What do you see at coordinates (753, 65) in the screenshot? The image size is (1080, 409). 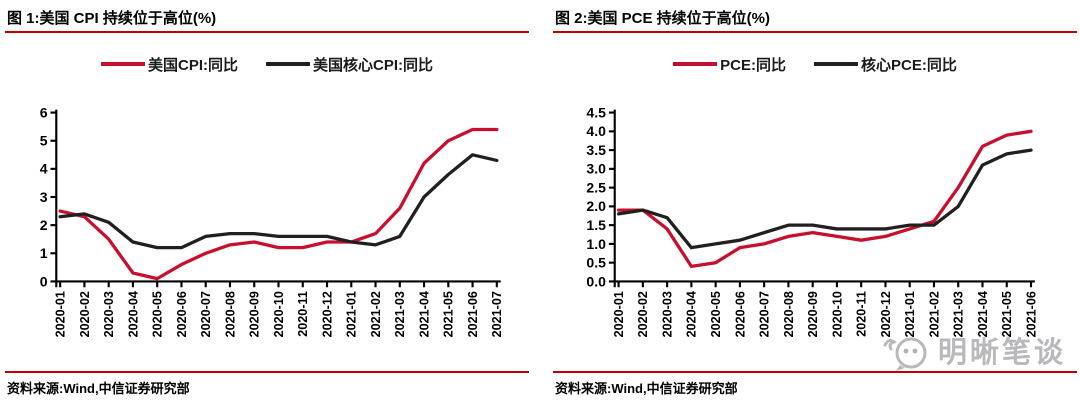 I see `legend-label-pce: PCE:同比` at bounding box center [753, 65].